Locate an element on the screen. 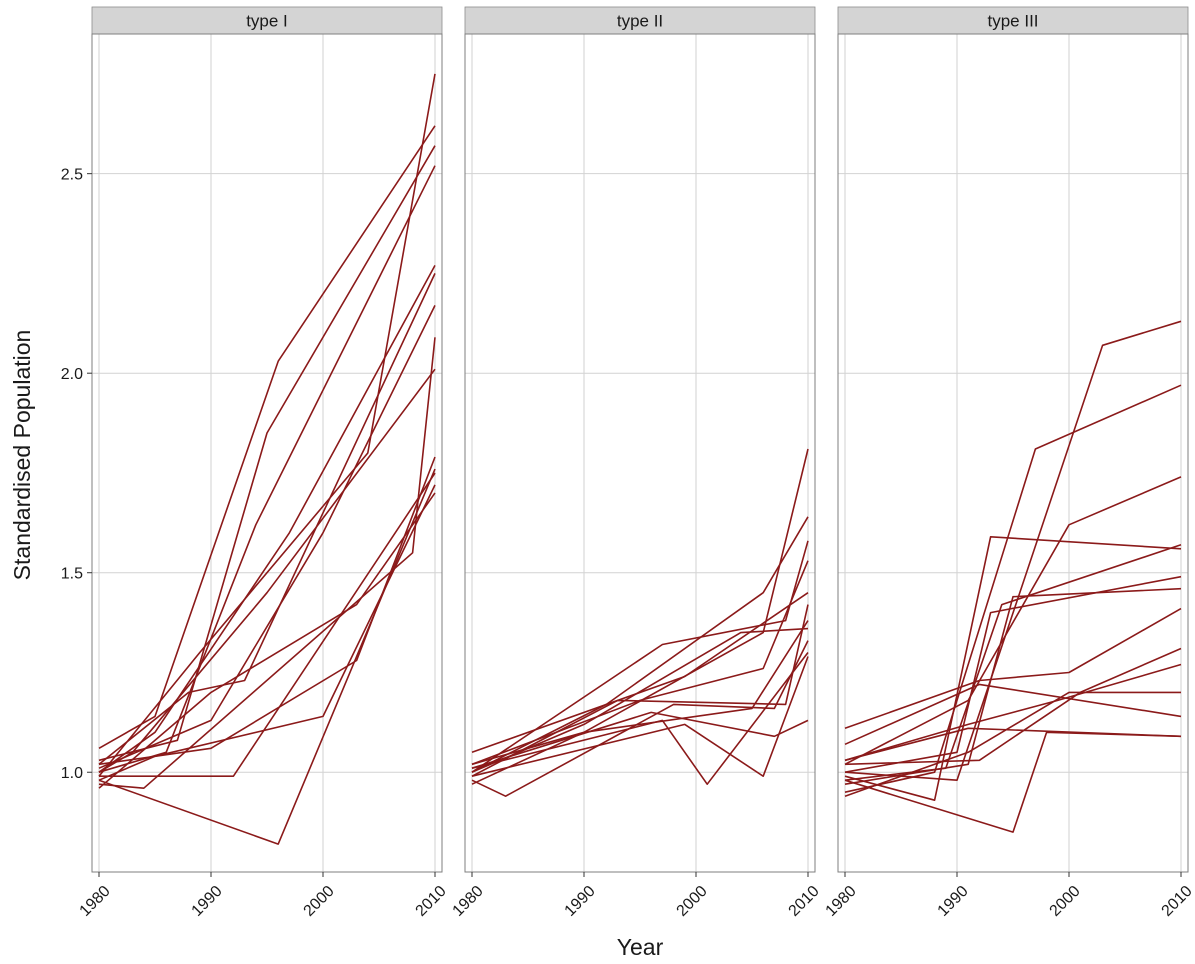 The image size is (1195, 964). y-axis: 1.0 1.5 2.0 2.5 is located at coordinates (76, 474).